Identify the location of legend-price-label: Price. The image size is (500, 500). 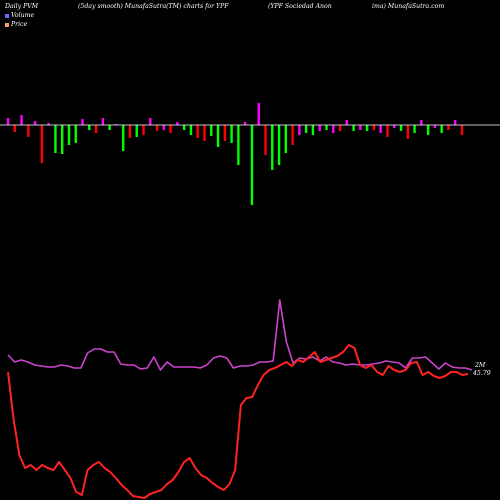
(19, 24).